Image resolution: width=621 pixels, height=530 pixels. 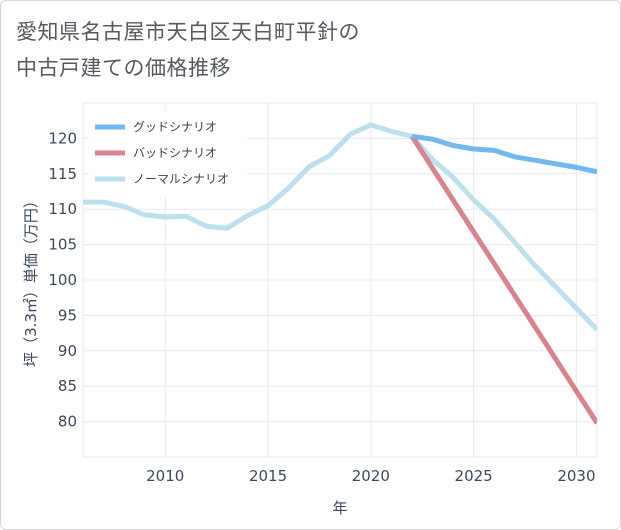 What do you see at coordinates (474, 476) in the screenshot?
I see `x-tick-label: 2025` at bounding box center [474, 476].